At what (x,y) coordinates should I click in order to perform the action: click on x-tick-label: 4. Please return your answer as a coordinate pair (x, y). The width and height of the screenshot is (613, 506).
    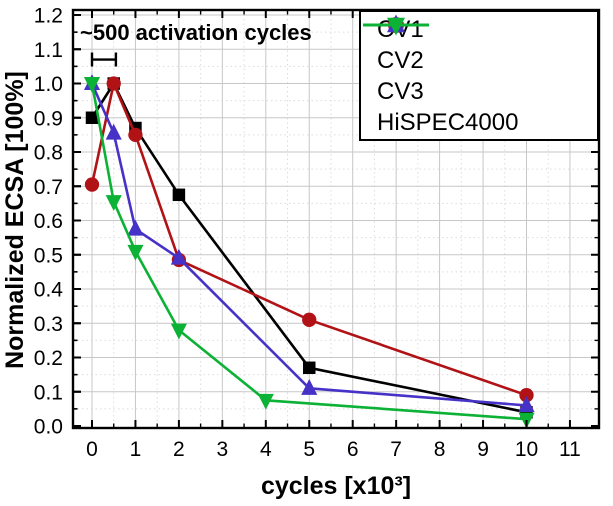
    Looking at the image, I should click on (266, 449).